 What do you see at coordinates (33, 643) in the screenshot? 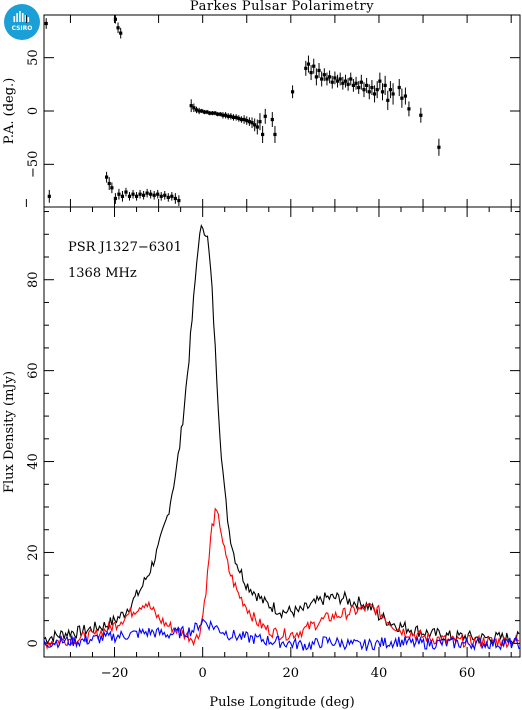
I see `flux-y-tick-label: 0` at bounding box center [33, 643].